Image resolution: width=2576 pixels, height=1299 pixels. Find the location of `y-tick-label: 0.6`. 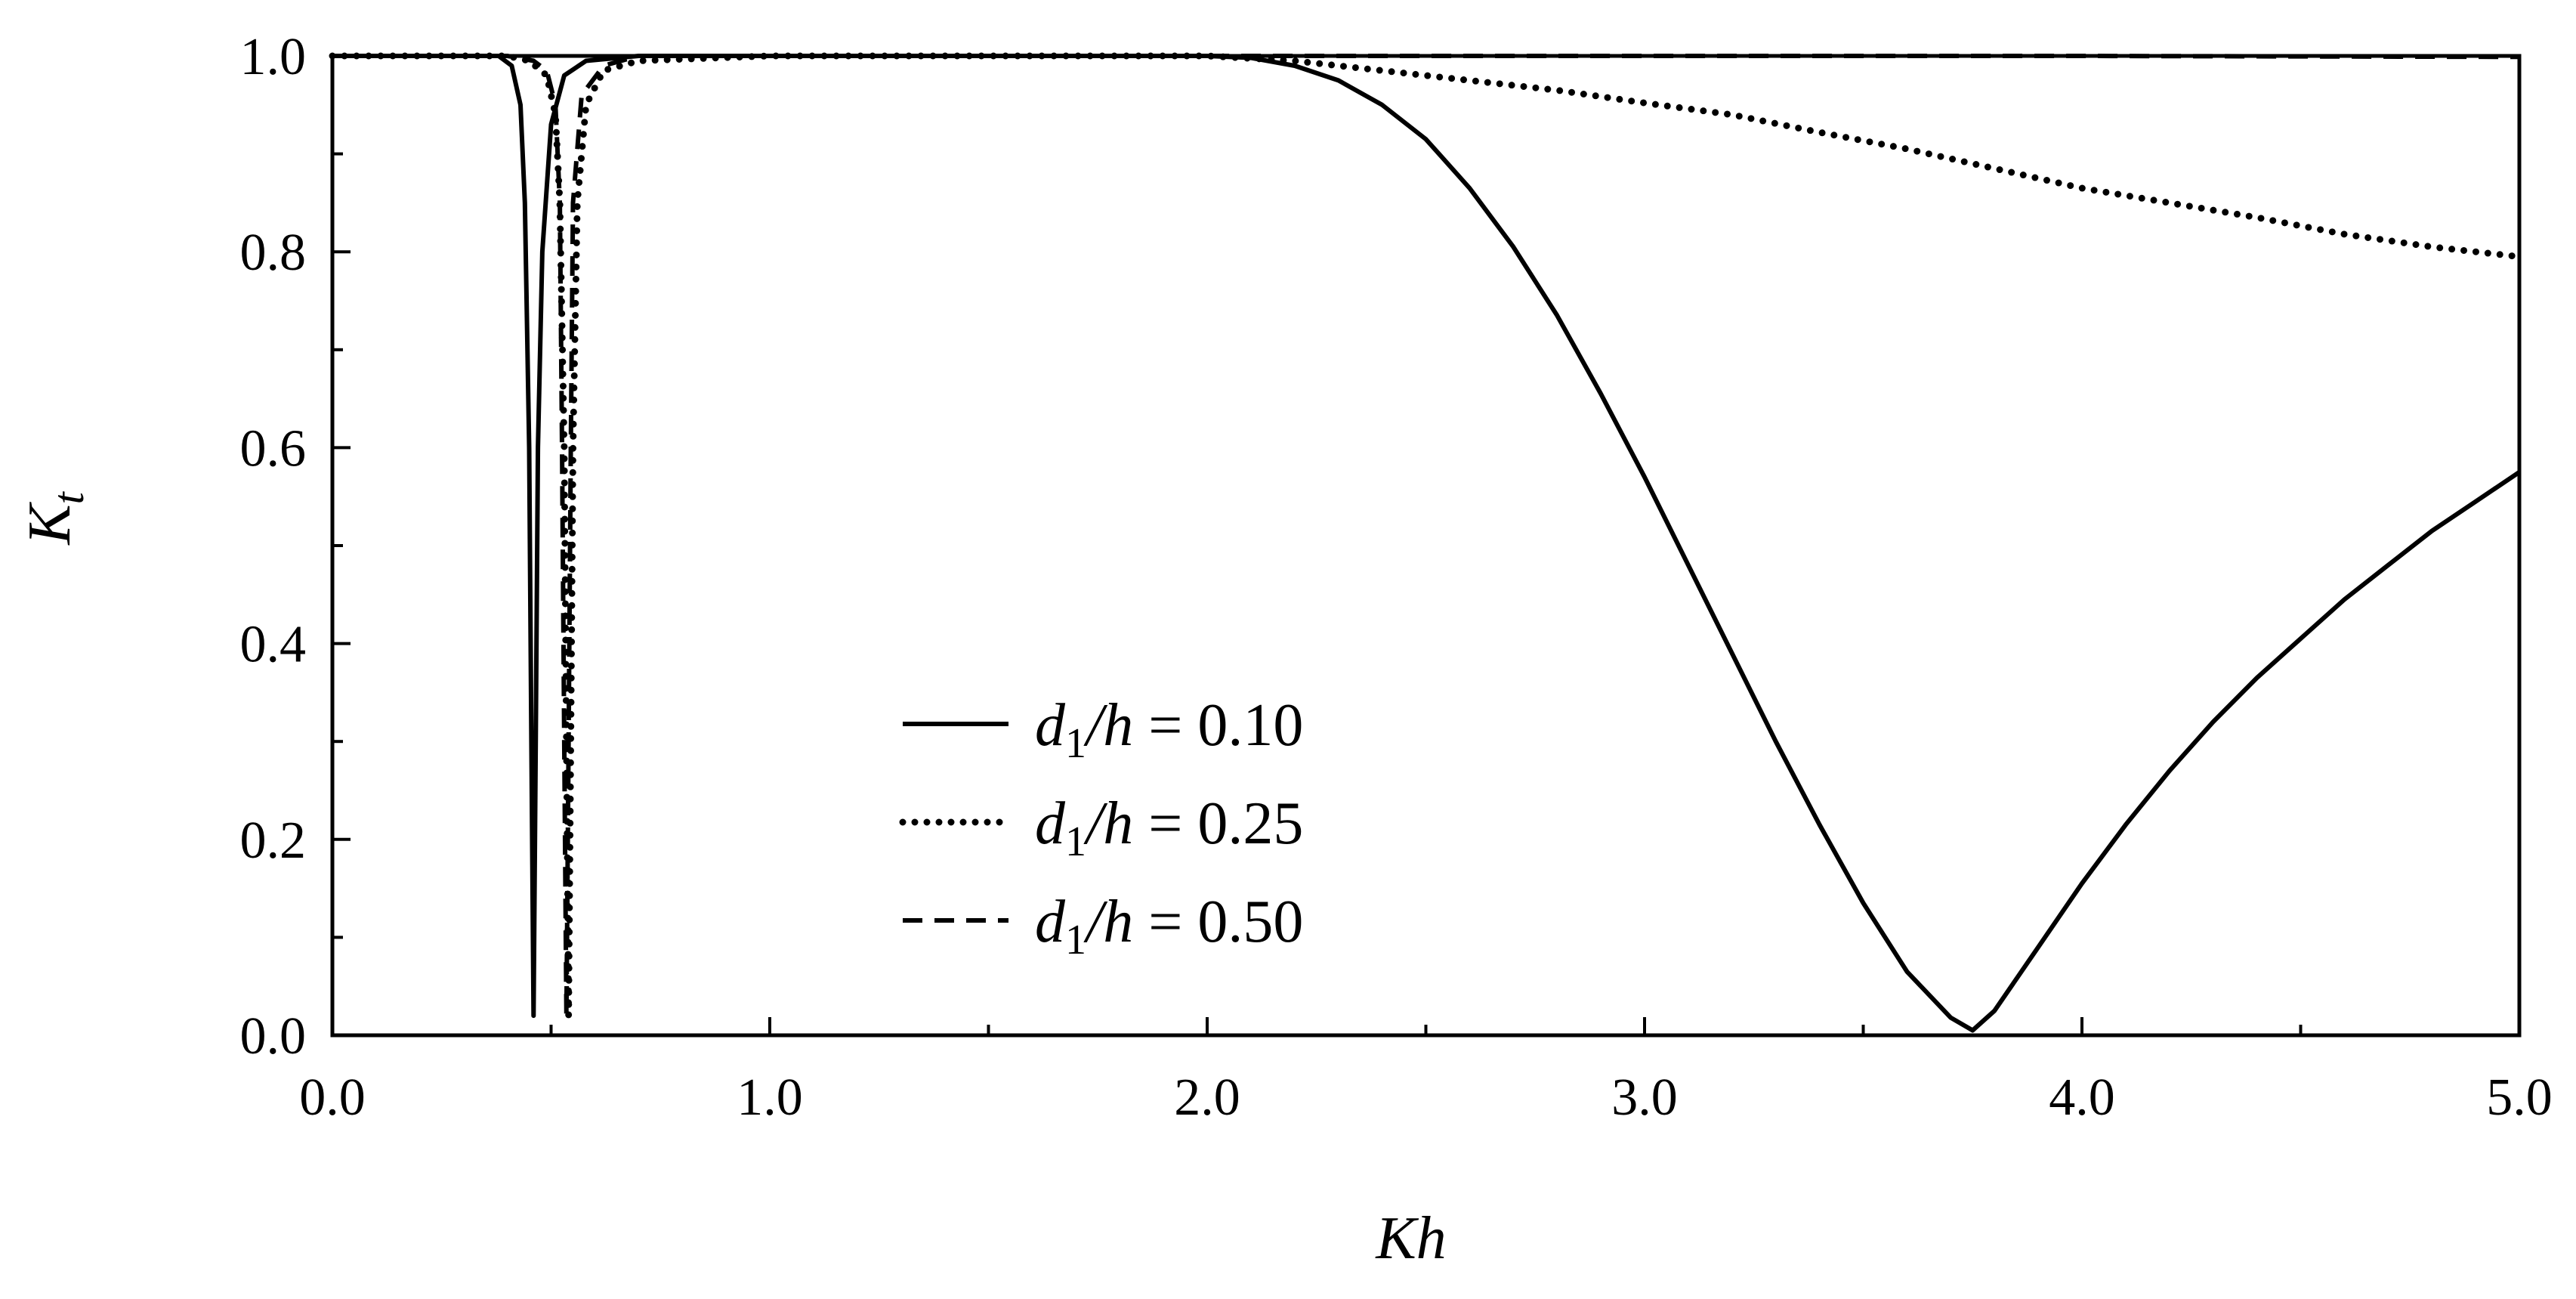

y-tick-label: 0.6 is located at coordinates (273, 449).